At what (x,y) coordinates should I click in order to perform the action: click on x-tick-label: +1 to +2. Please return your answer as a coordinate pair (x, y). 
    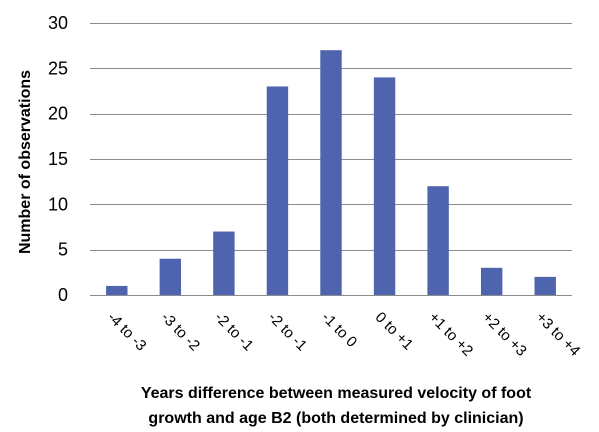
    Looking at the image, I should click on (450, 334).